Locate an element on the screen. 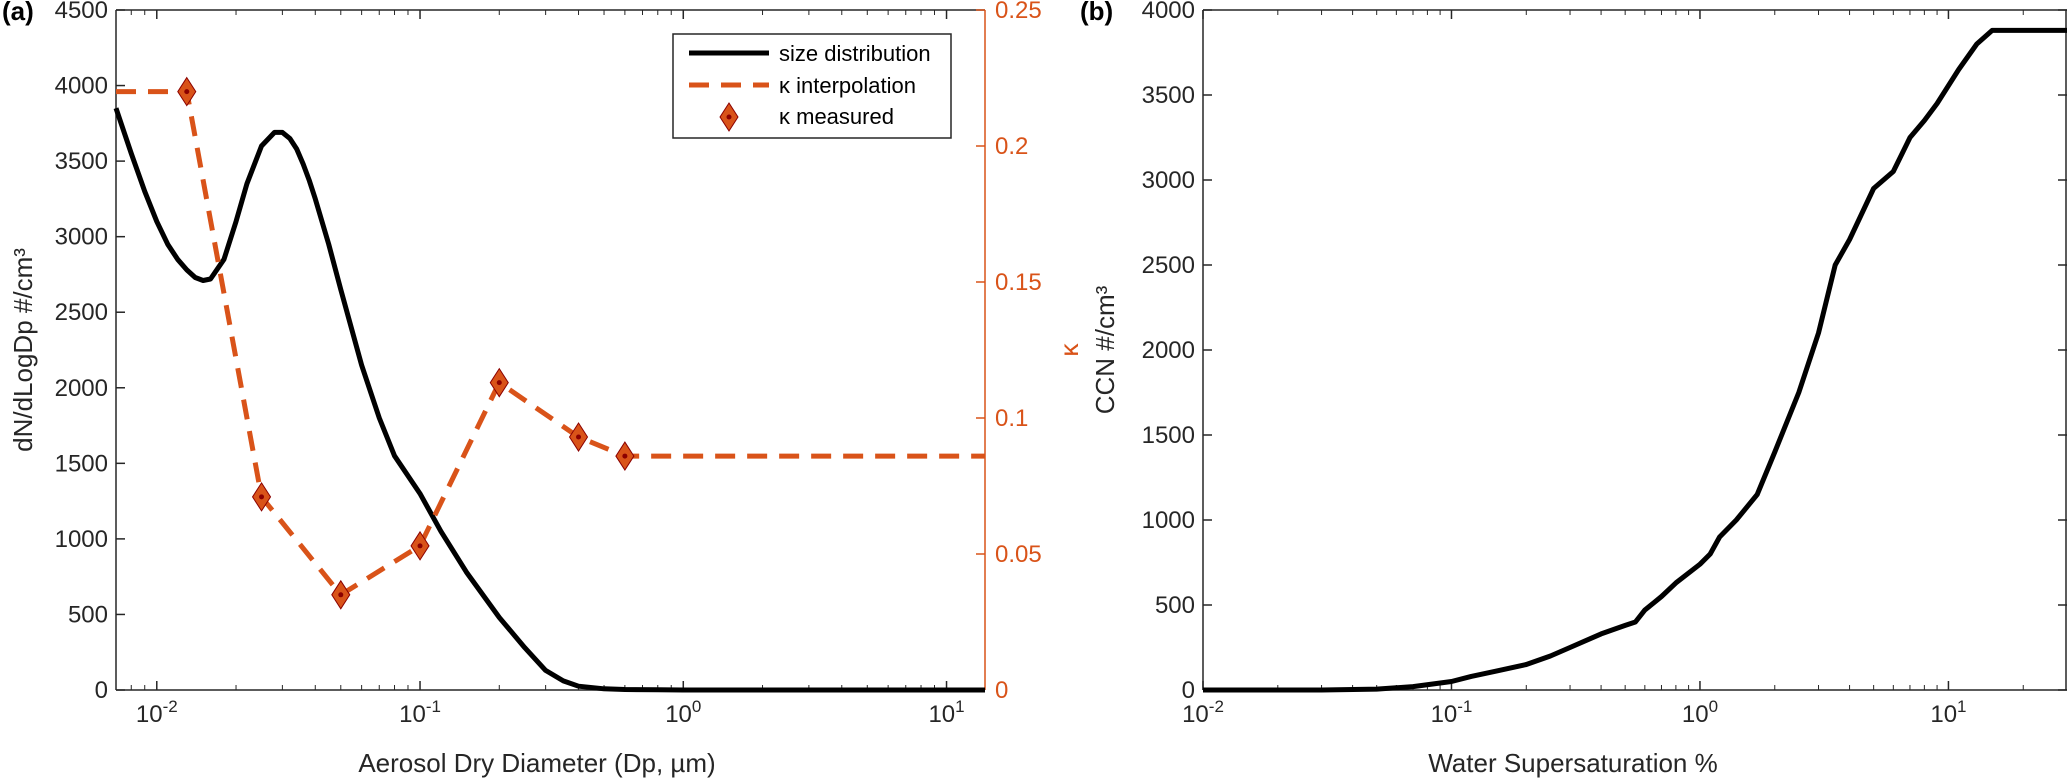  legend-label-kappa-interp: κ interpolation is located at coordinates (847, 85).